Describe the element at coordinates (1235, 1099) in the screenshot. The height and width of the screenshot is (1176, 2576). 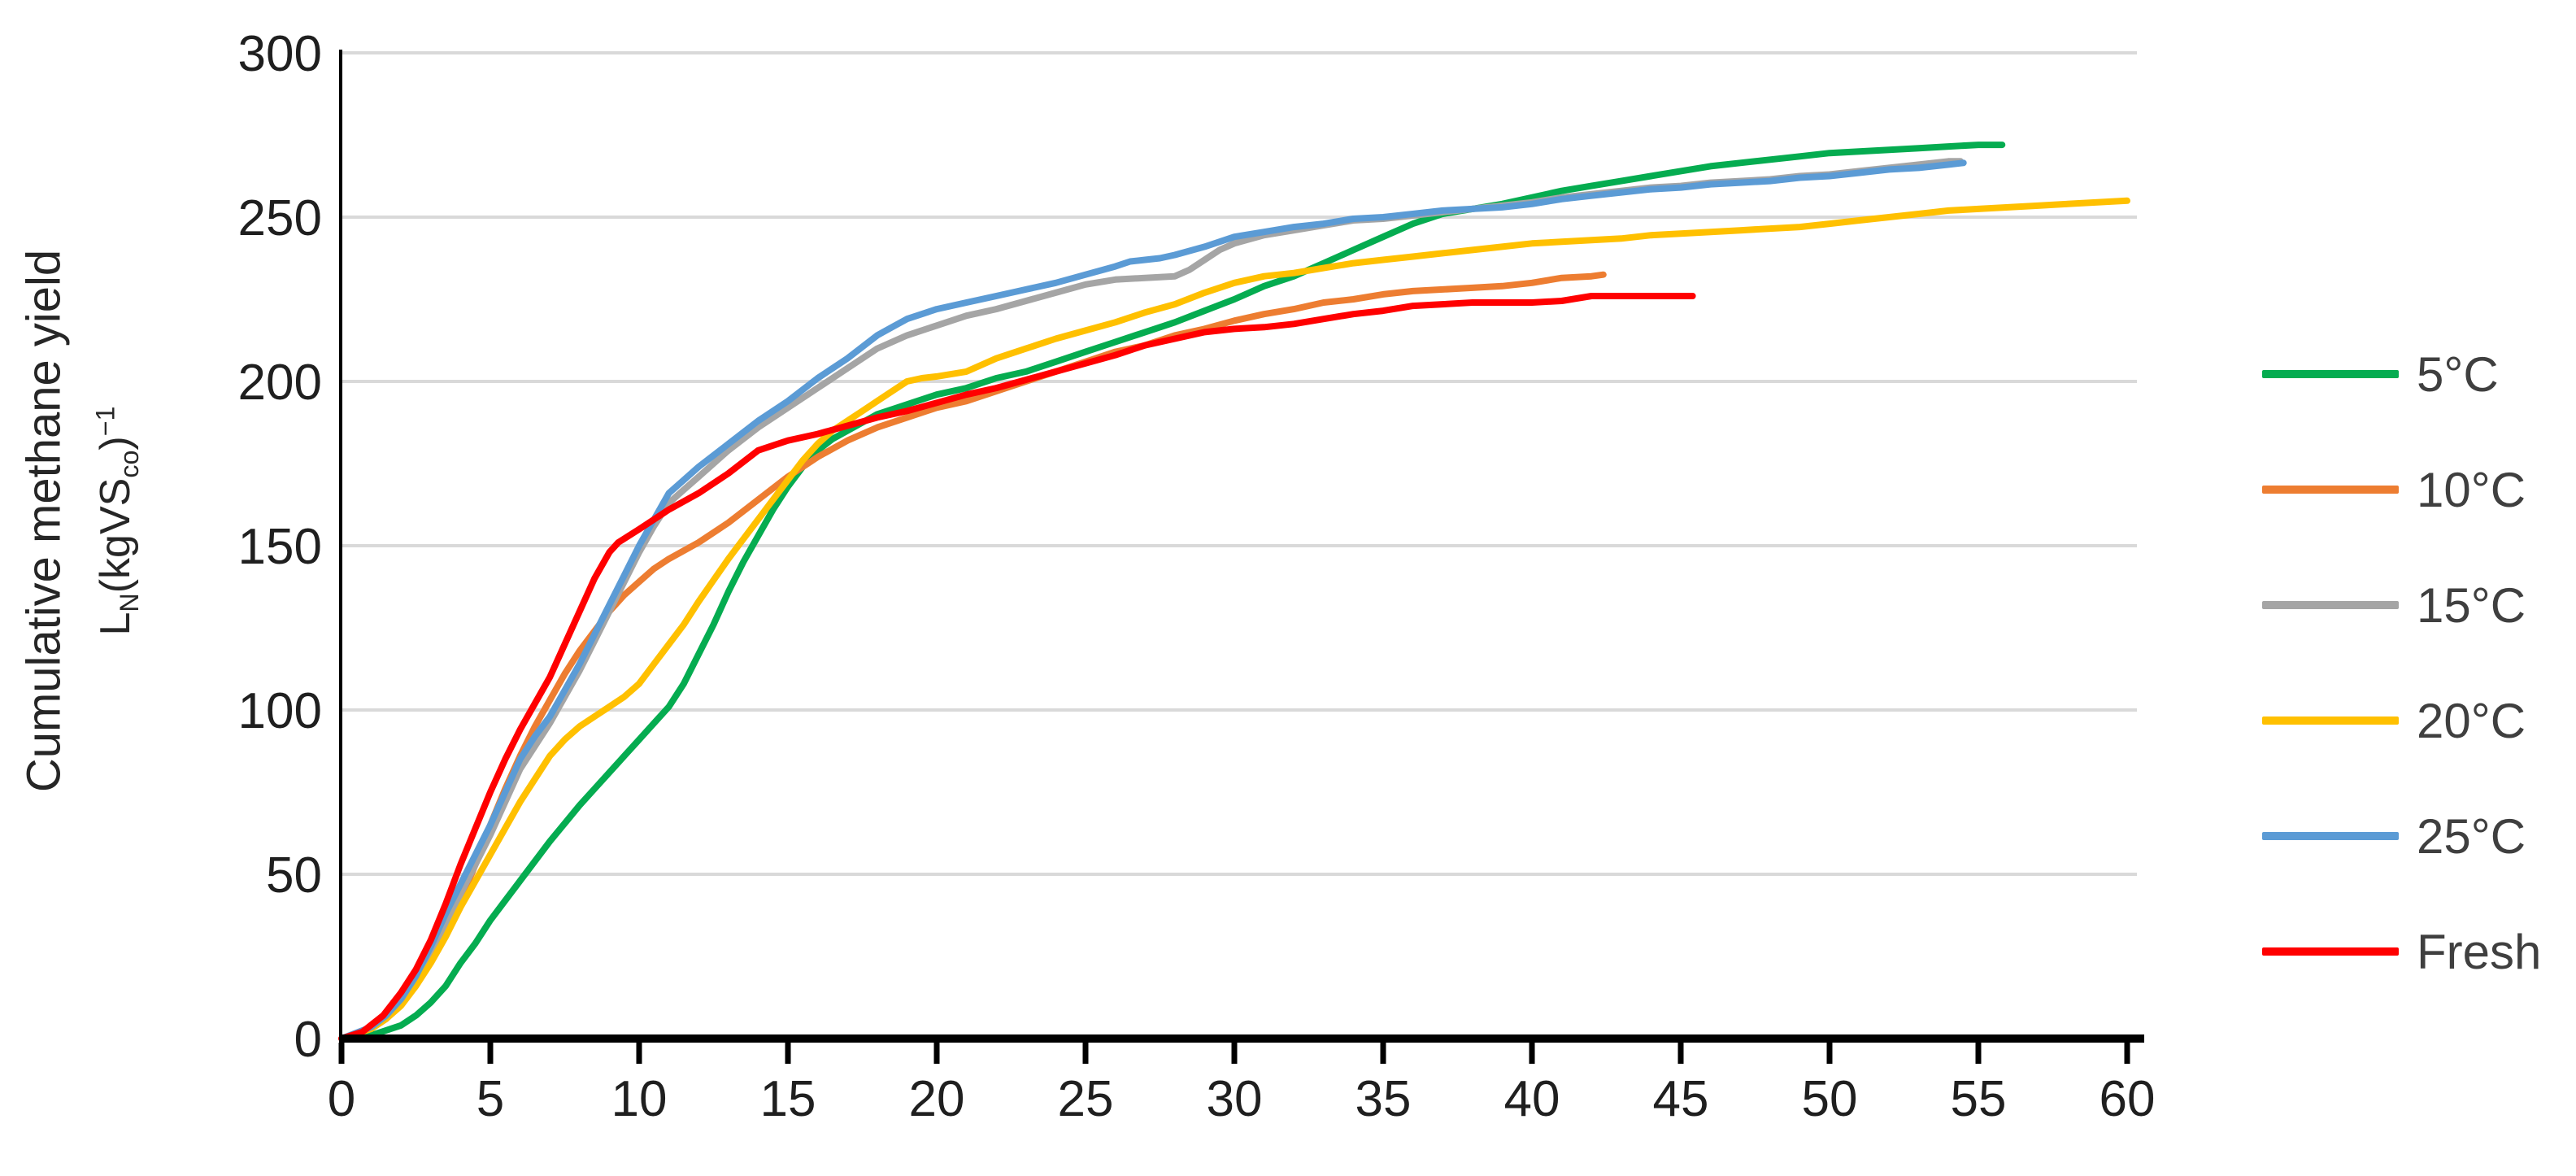
I see `x-tick-label-30: 30` at that location.